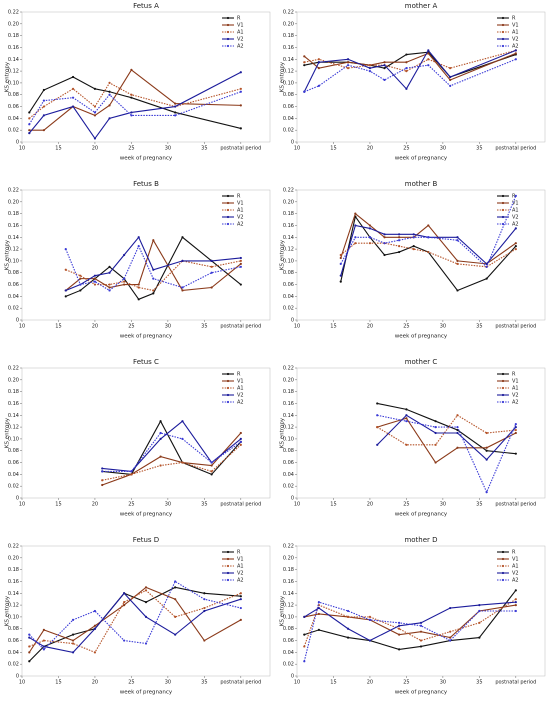 The width and height of the screenshot is (550, 713). I want to click on y-tick-label: 0.04, so click(288, 475).